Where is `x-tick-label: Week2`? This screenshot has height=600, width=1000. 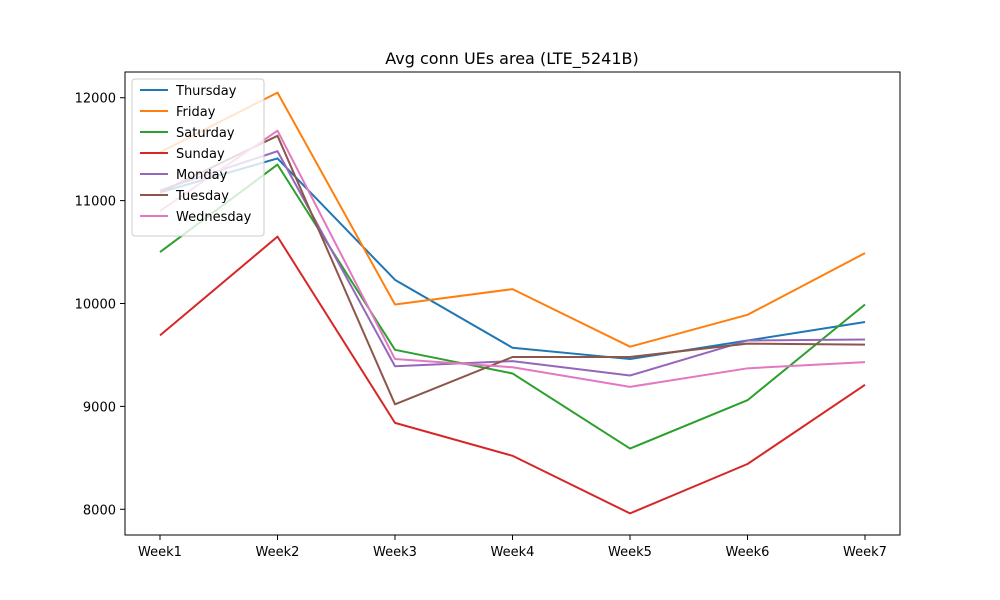 x-tick-label: Week2 is located at coordinates (278, 552).